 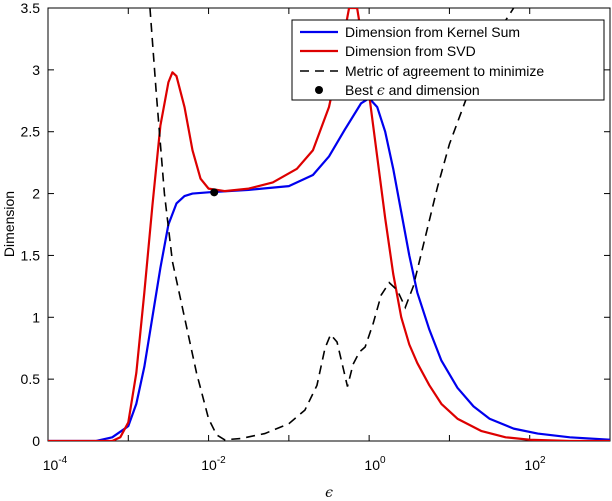 What do you see at coordinates (31, 132) in the screenshot?
I see `y-tick-label: 2.5` at bounding box center [31, 132].